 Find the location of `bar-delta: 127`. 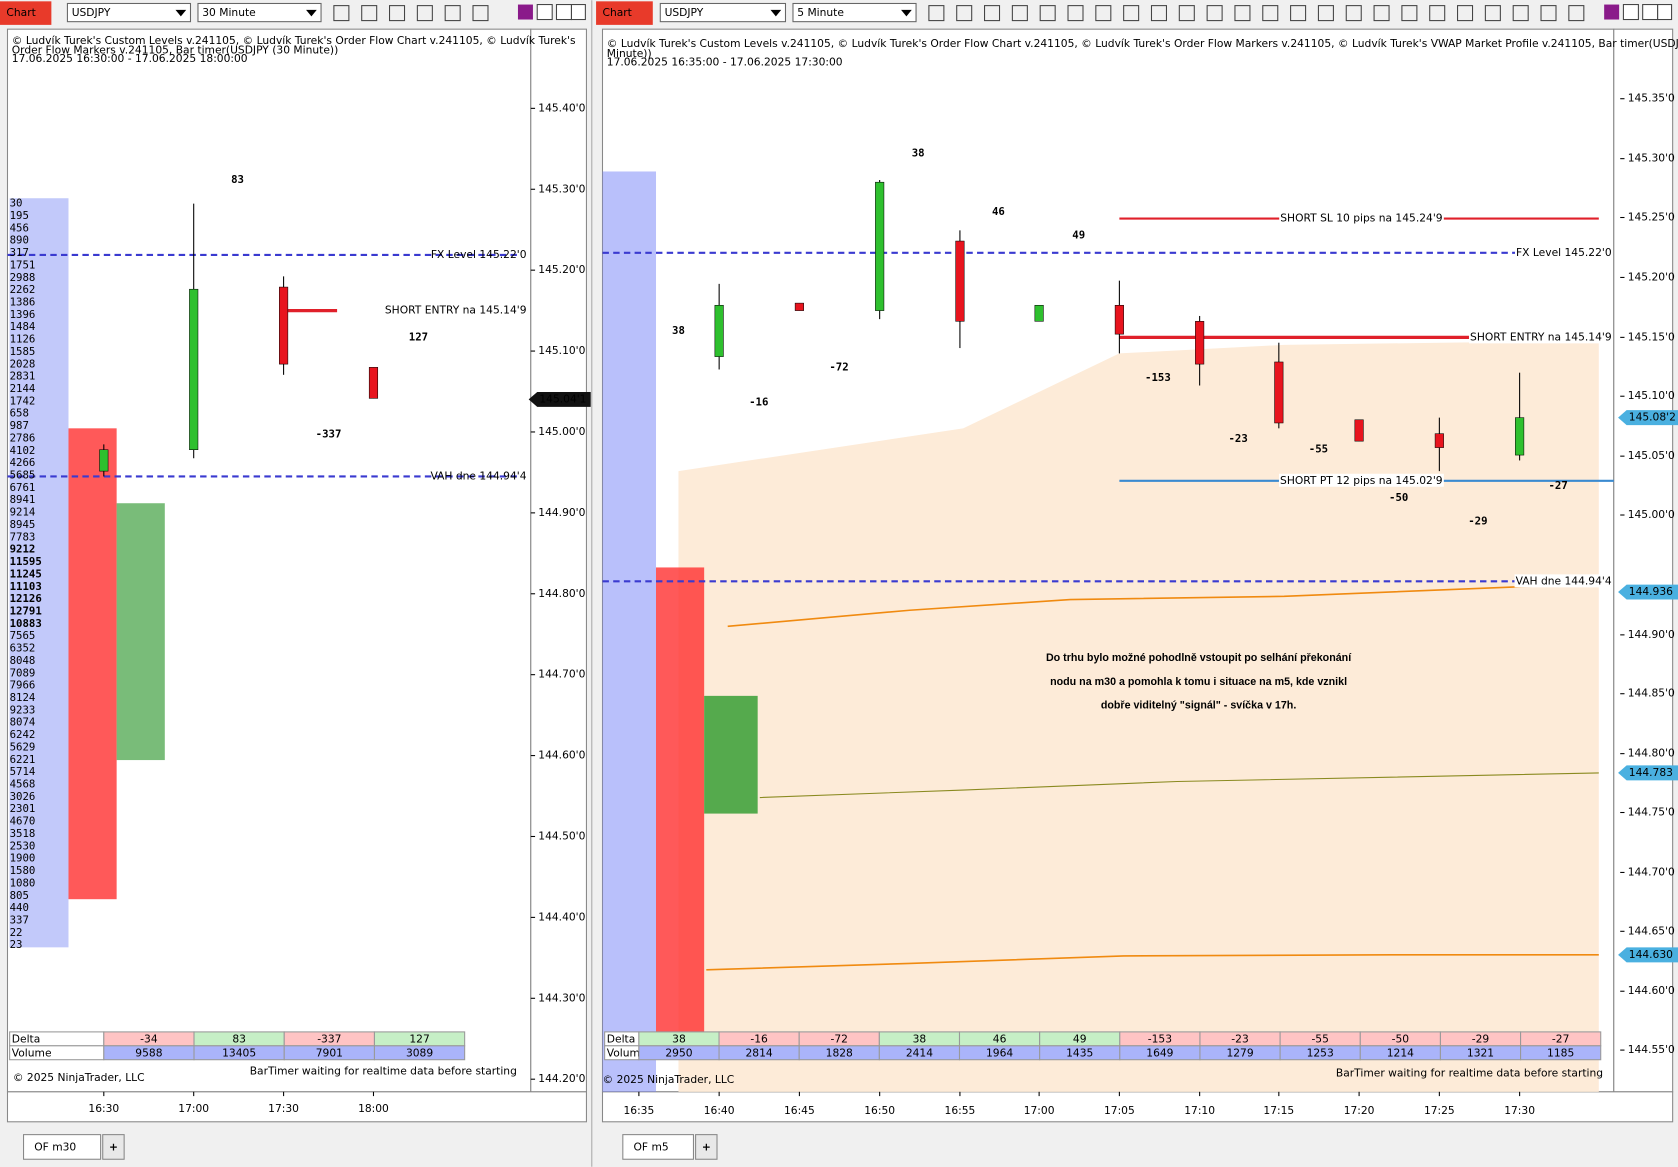

bar-delta: 127 is located at coordinates (418, 336).